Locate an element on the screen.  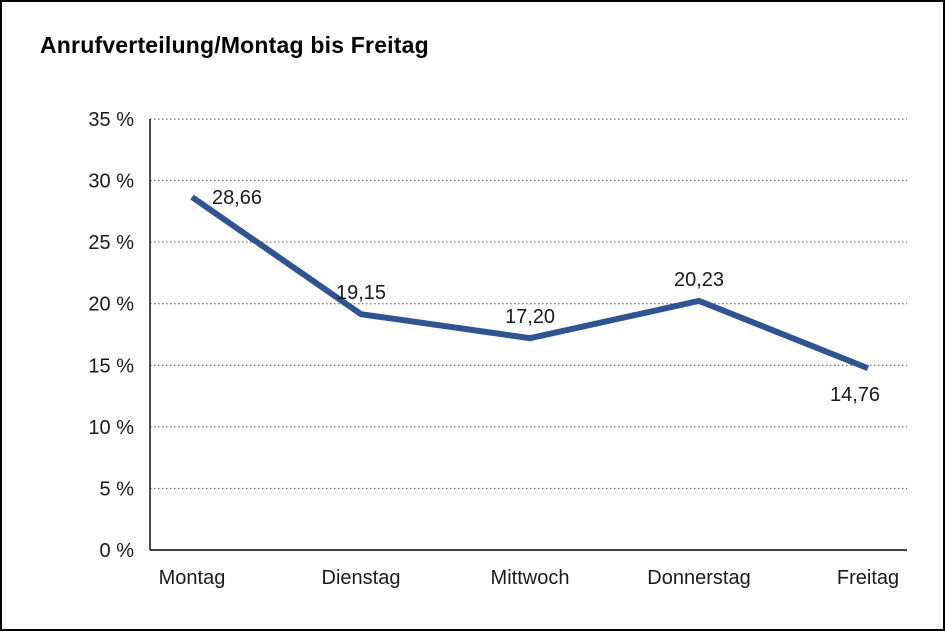
x-category-label: Montag is located at coordinates (192, 578).